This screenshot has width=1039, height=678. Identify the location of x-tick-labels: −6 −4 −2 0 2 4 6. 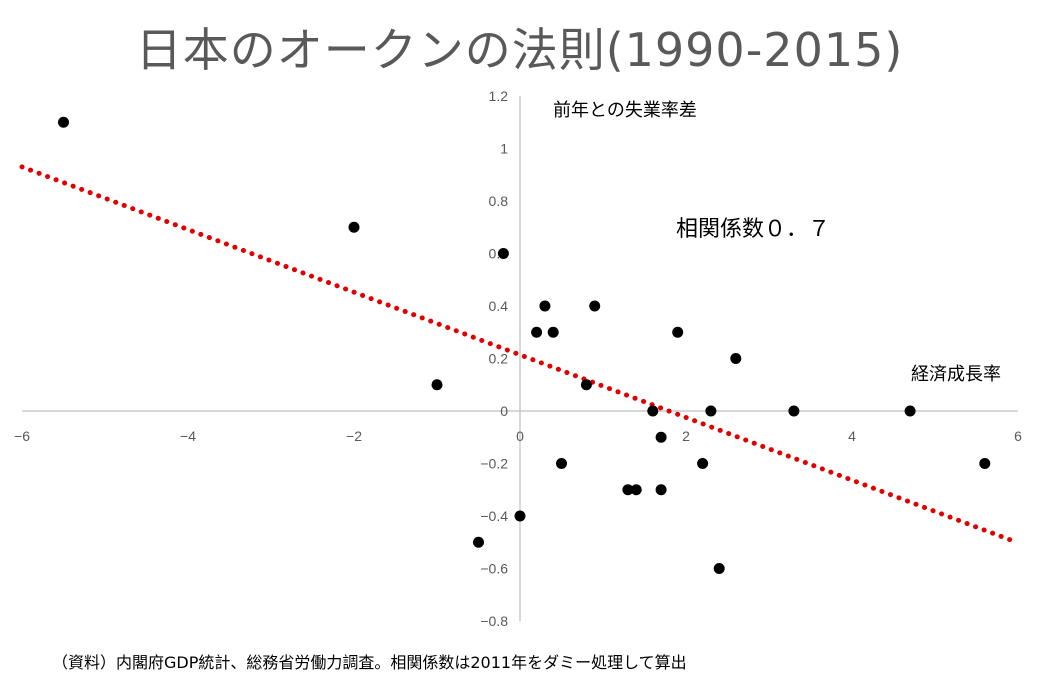
(518, 436).